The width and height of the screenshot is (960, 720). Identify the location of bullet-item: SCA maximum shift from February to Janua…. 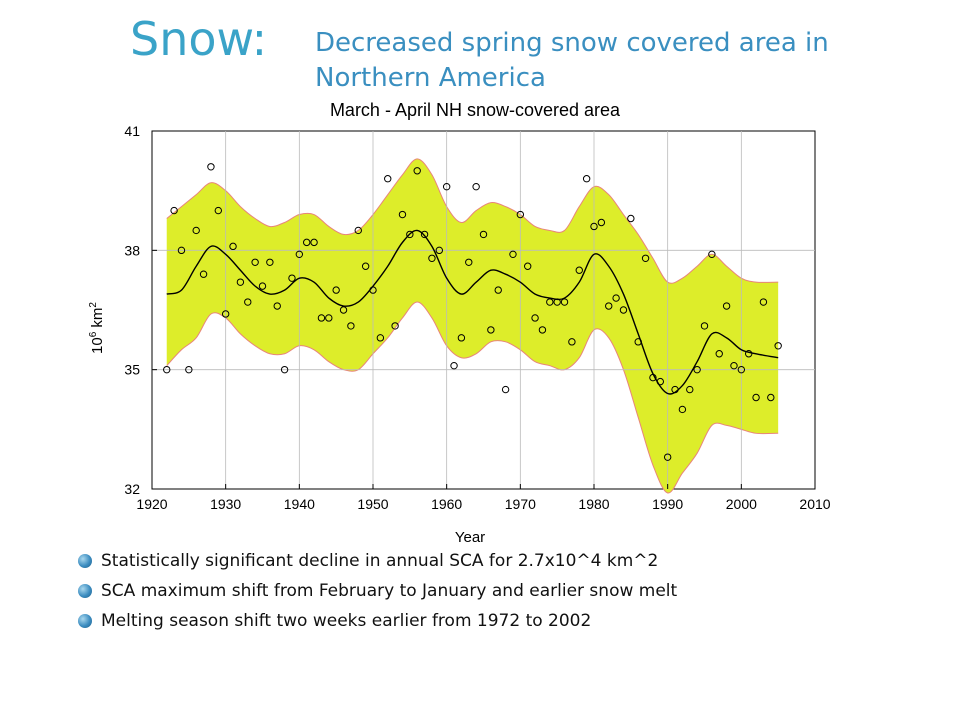
(377, 591).